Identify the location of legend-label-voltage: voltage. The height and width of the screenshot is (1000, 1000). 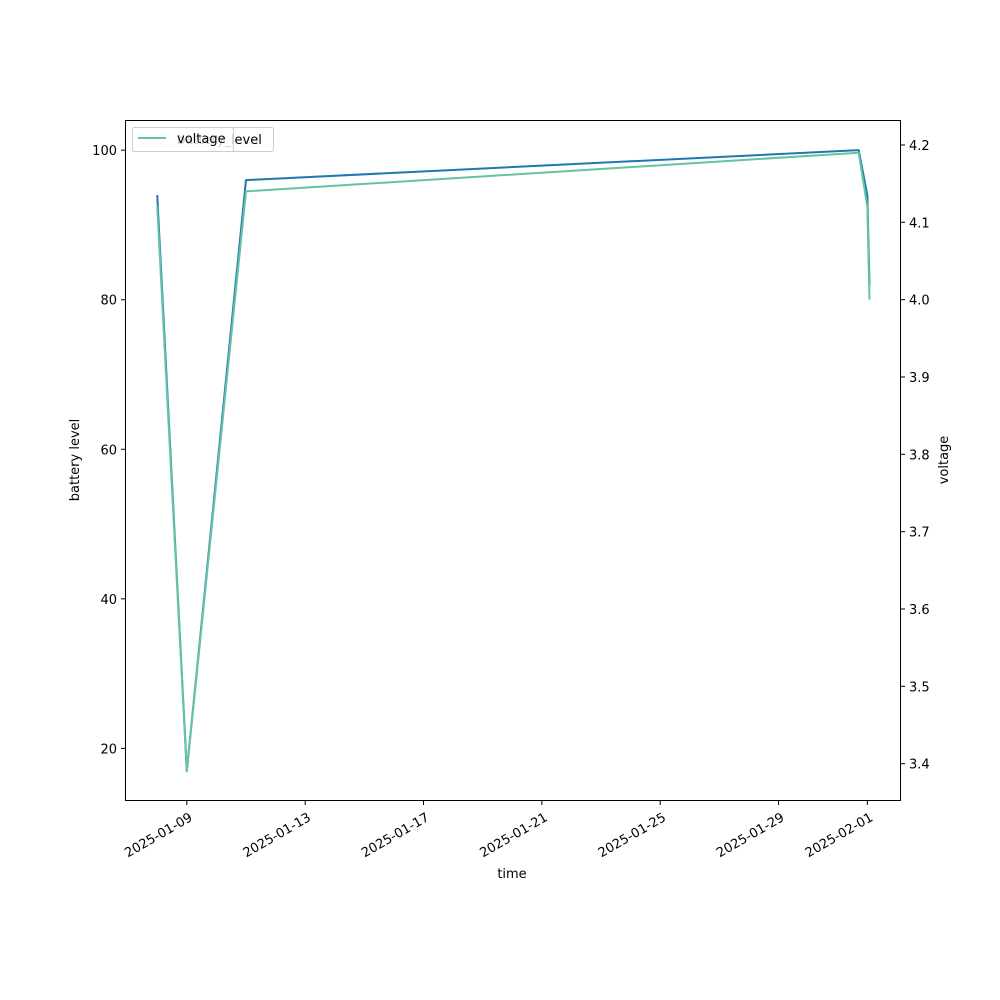
(201, 139).